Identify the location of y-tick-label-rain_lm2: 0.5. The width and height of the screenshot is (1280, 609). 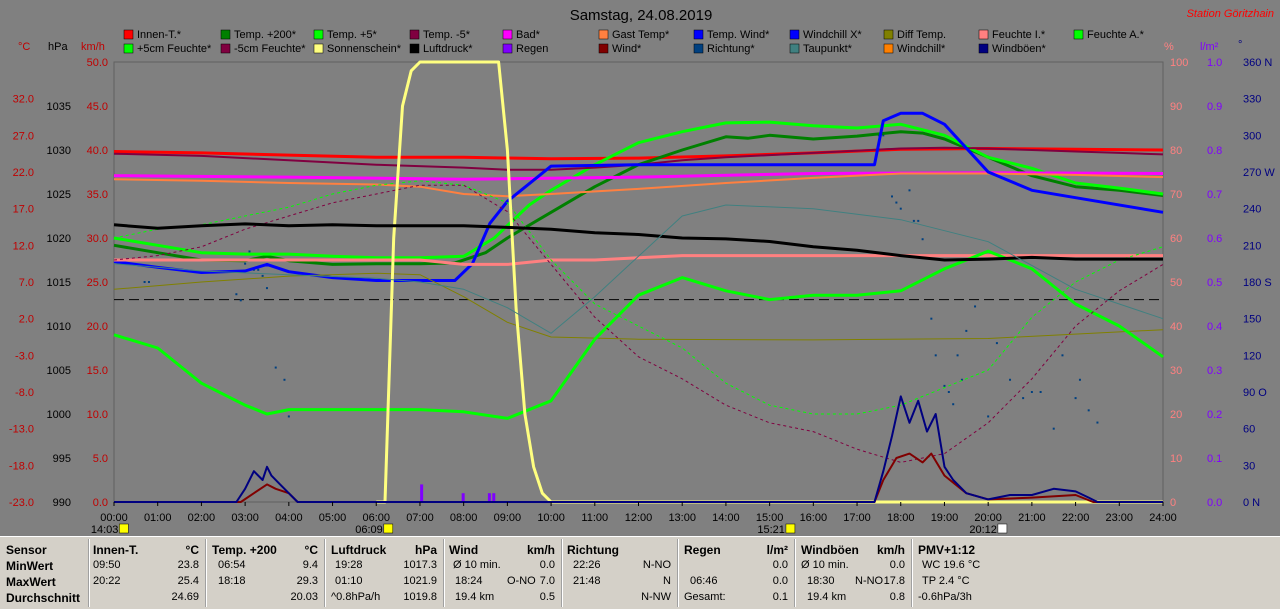
(1214, 283).